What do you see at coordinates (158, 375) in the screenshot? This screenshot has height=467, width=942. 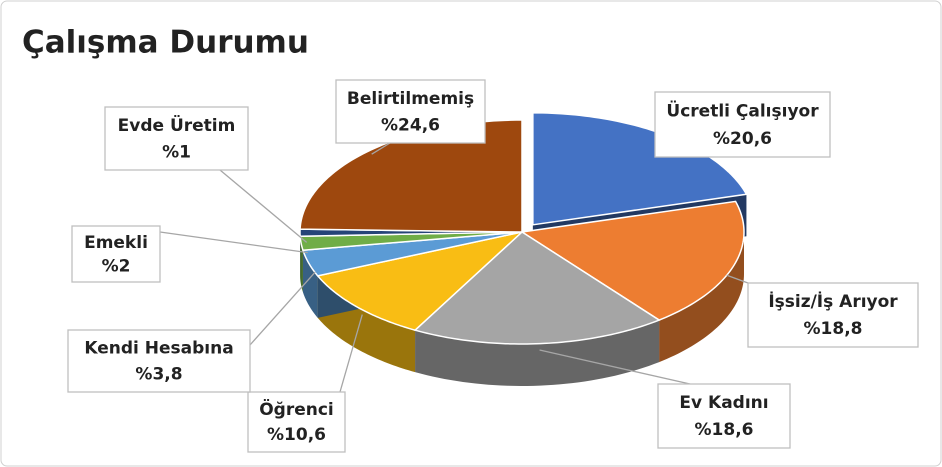 I see `label-value: %3,8` at bounding box center [158, 375].